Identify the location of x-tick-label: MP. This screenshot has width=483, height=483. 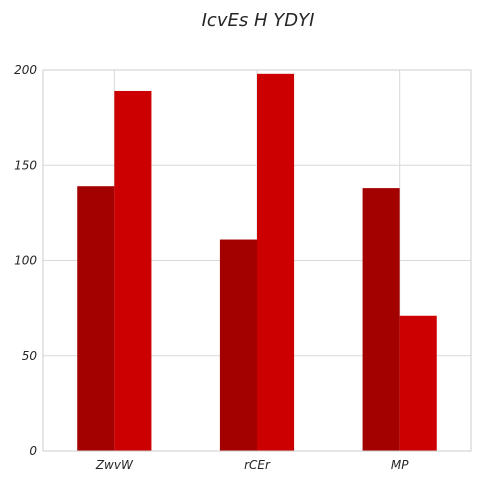
(400, 465).